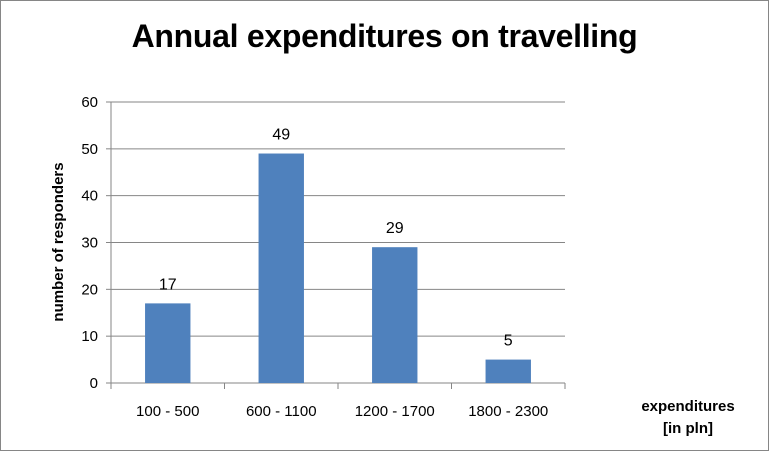 The width and height of the screenshot is (769, 451). Describe the element at coordinates (94, 383) in the screenshot. I see `y-tick-label: 0` at that location.